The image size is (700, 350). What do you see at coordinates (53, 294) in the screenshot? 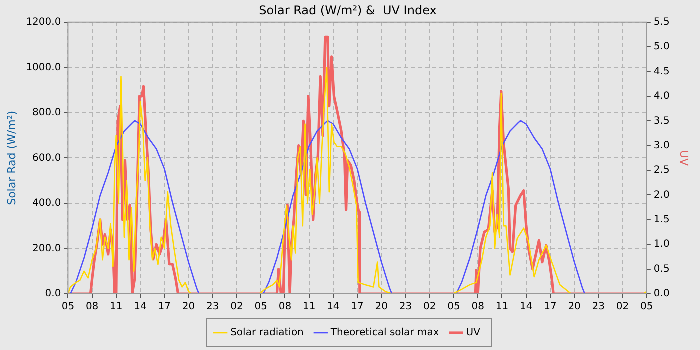
I see `y-tick-label: 0.0` at bounding box center [53, 294].